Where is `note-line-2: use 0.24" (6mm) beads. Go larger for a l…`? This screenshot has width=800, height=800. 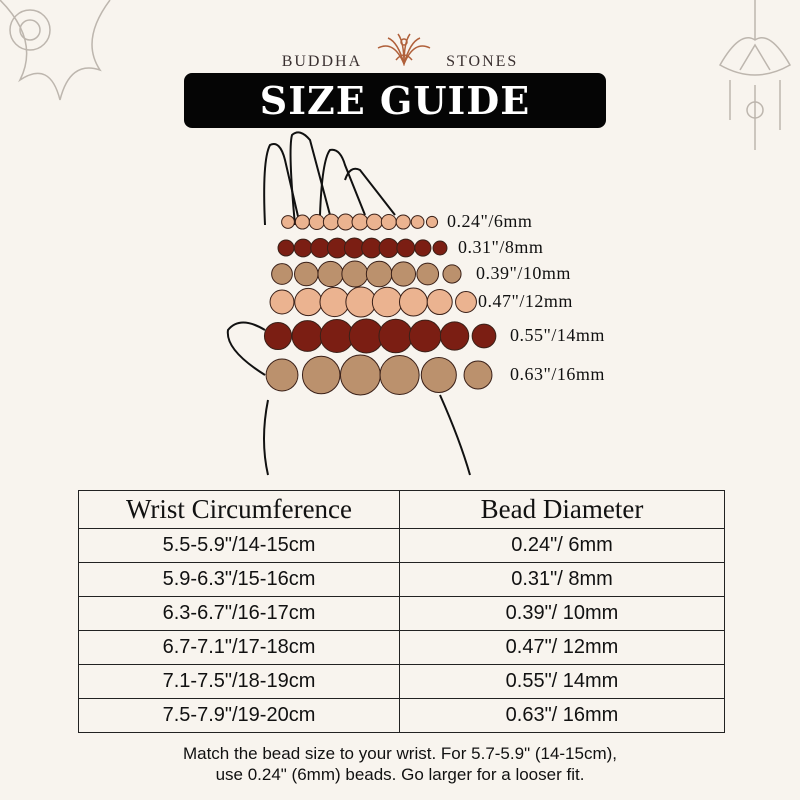
note-line-2: use 0.24" (6mm) beads. Go larger for a l… is located at coordinates (400, 774).